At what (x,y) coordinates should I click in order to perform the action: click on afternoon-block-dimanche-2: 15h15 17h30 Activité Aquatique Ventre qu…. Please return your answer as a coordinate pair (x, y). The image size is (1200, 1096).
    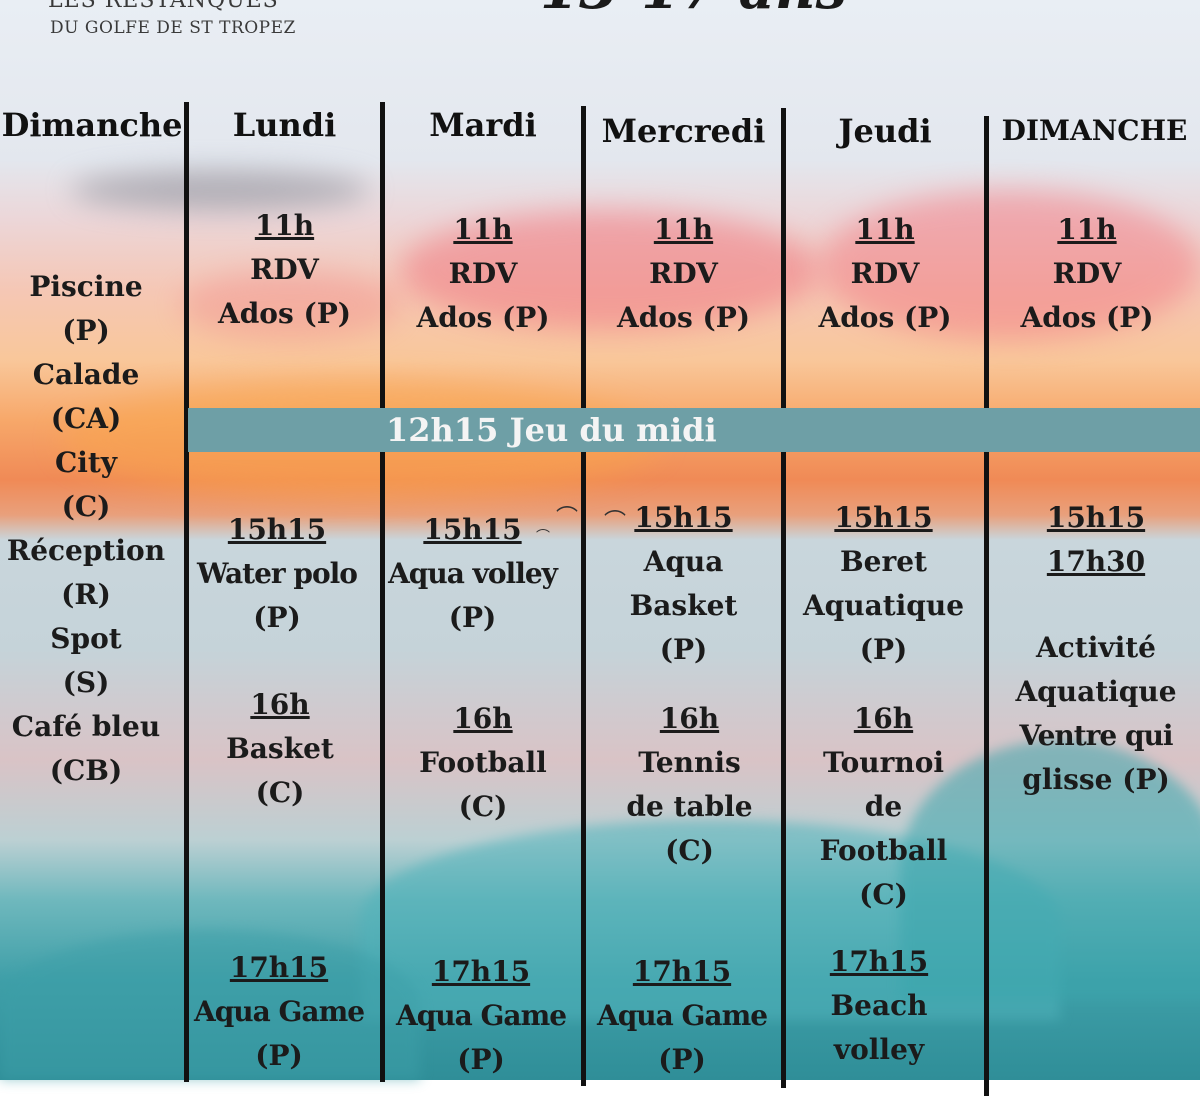
    Looking at the image, I should click on (1096, 649).